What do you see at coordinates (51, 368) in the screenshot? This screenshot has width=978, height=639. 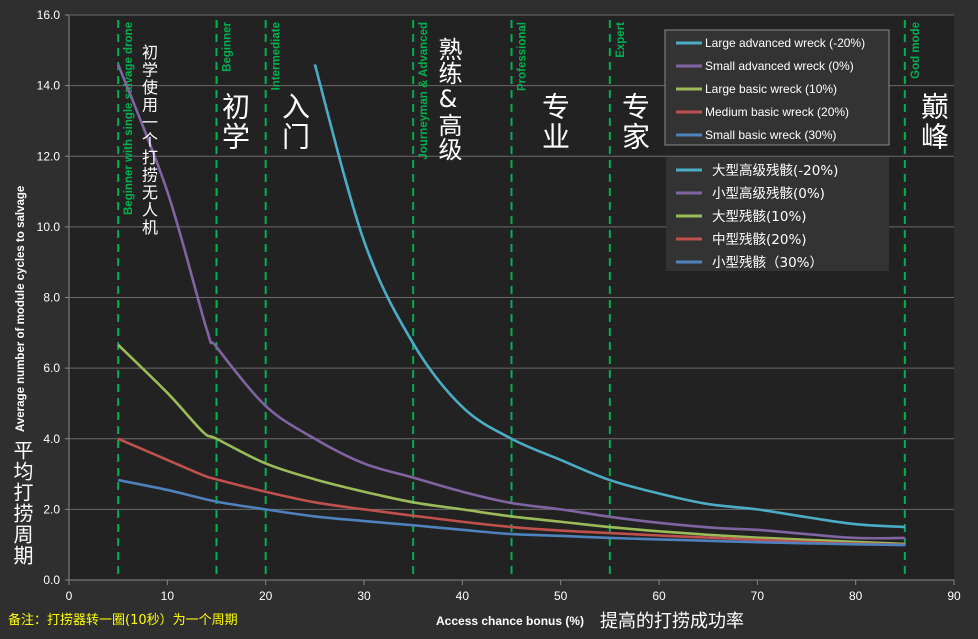 I see `y-tick-label: 6.0` at bounding box center [51, 368].